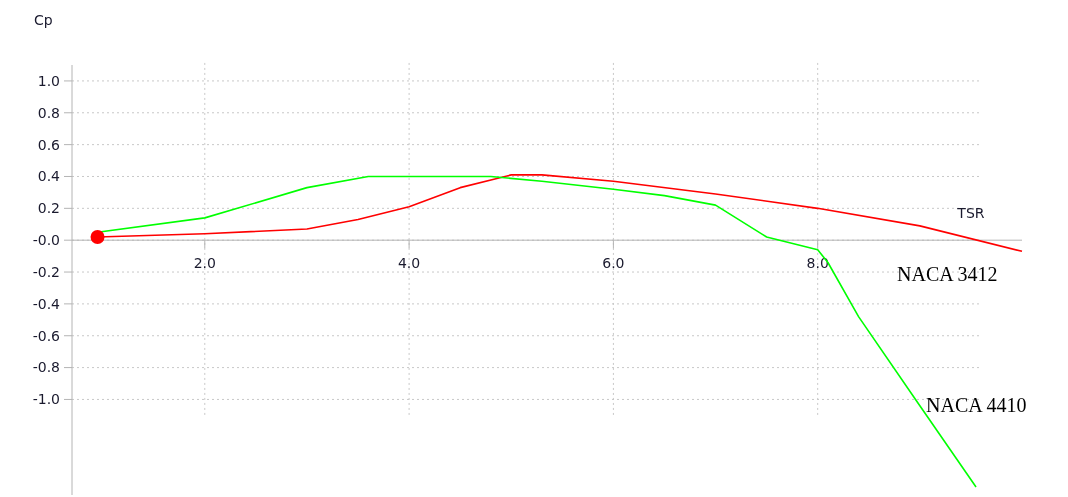 The image size is (1068, 497). Describe the element at coordinates (48, 208) in the screenshot. I see `y-tick-label: 0.2` at that location.